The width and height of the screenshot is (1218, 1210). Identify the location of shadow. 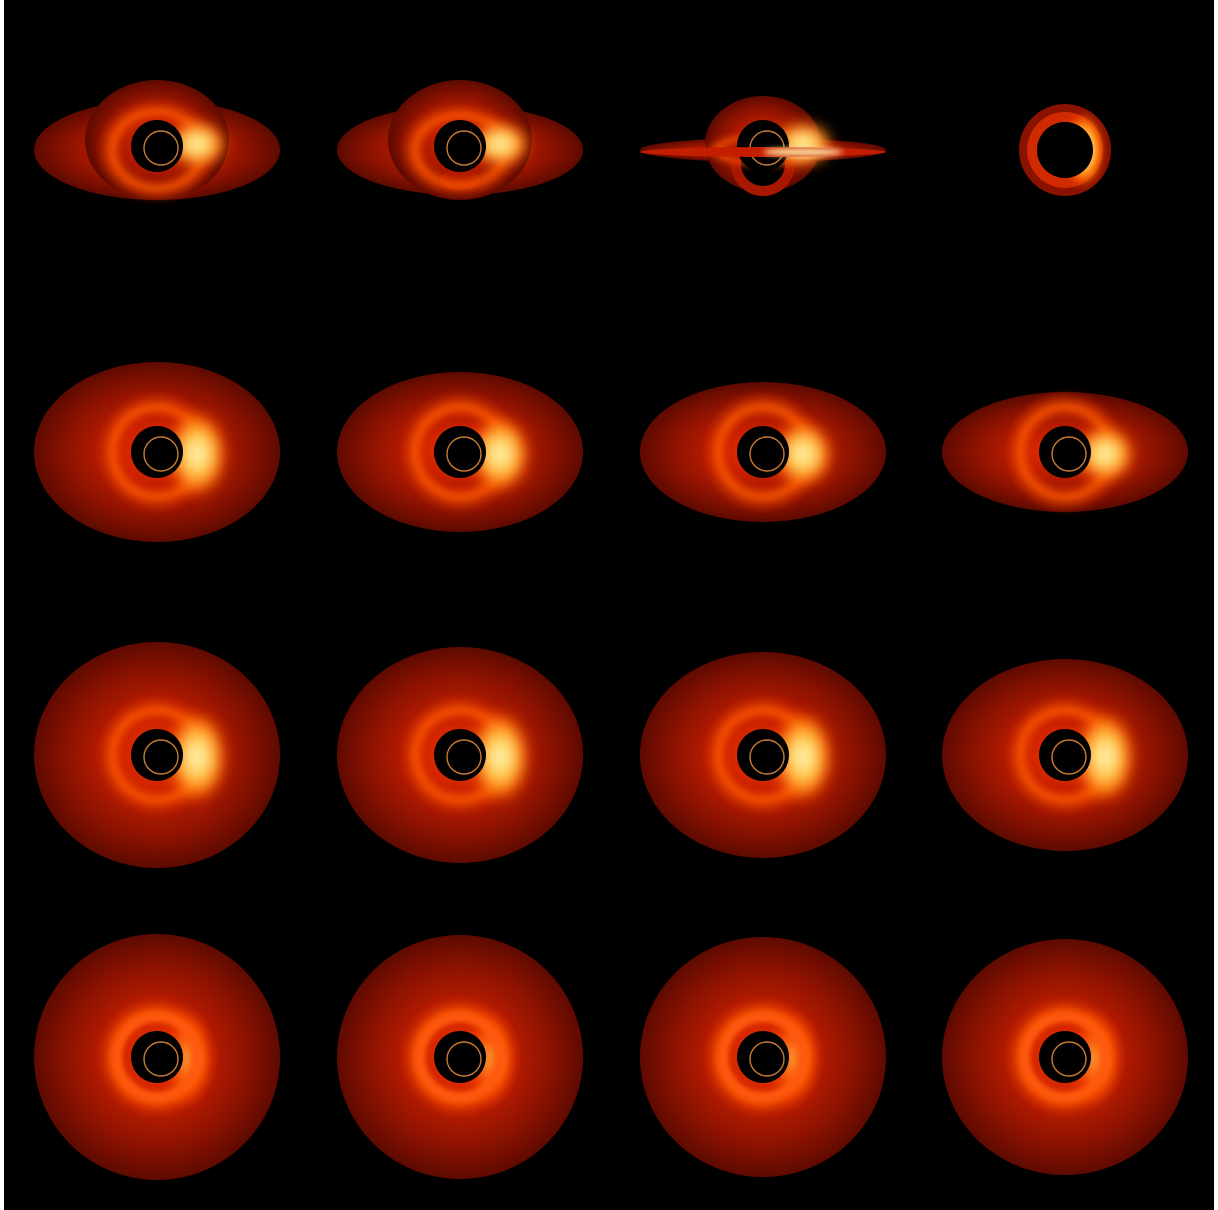
(1065, 150).